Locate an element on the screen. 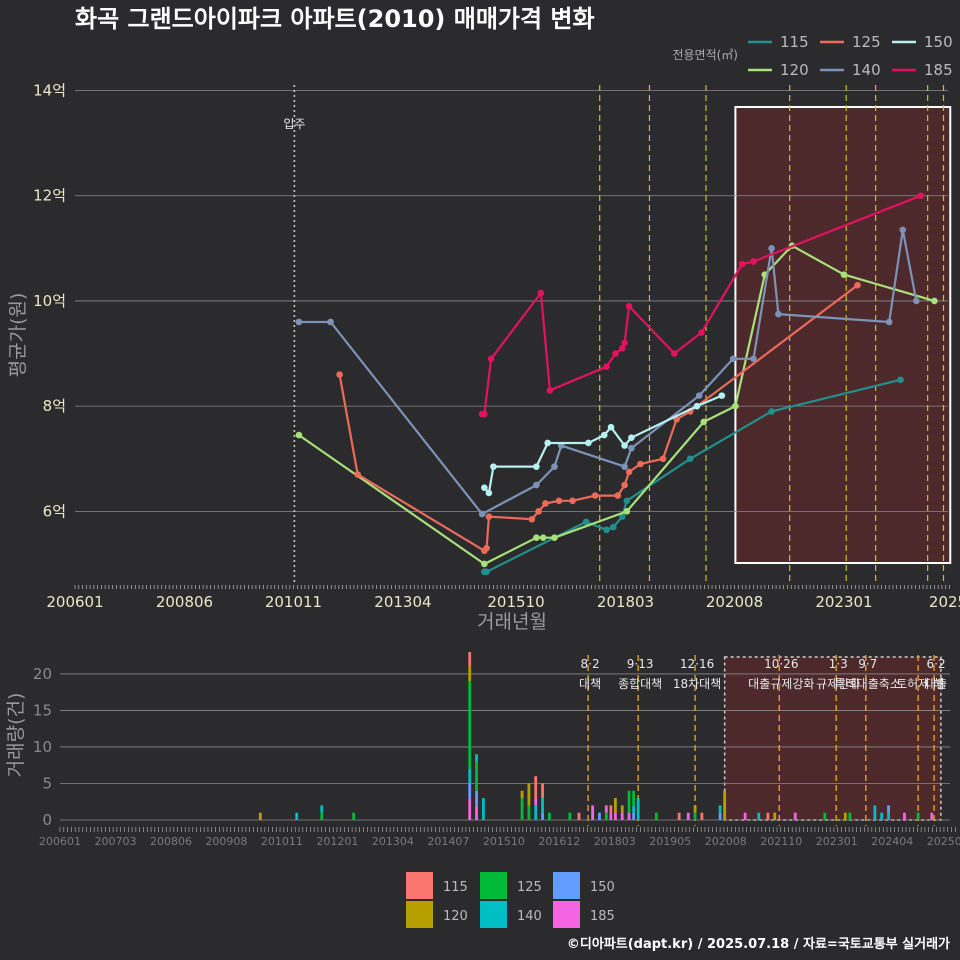  event-date: 12·16 is located at coordinates (697, 664).